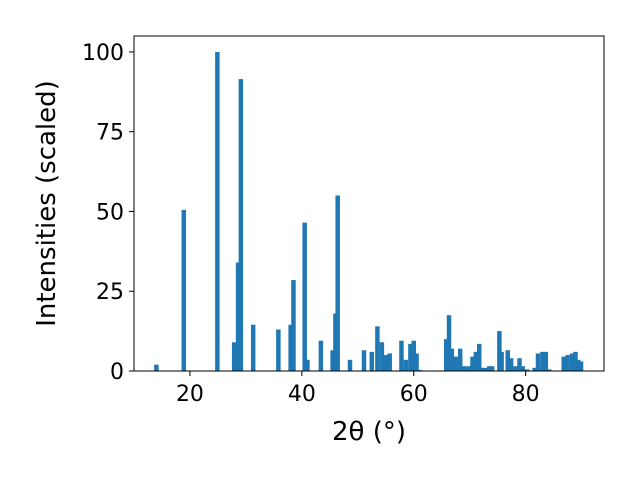 The image size is (640, 480). Describe the element at coordinates (526, 394) in the screenshot. I see `x-tick-label: 80` at that location.